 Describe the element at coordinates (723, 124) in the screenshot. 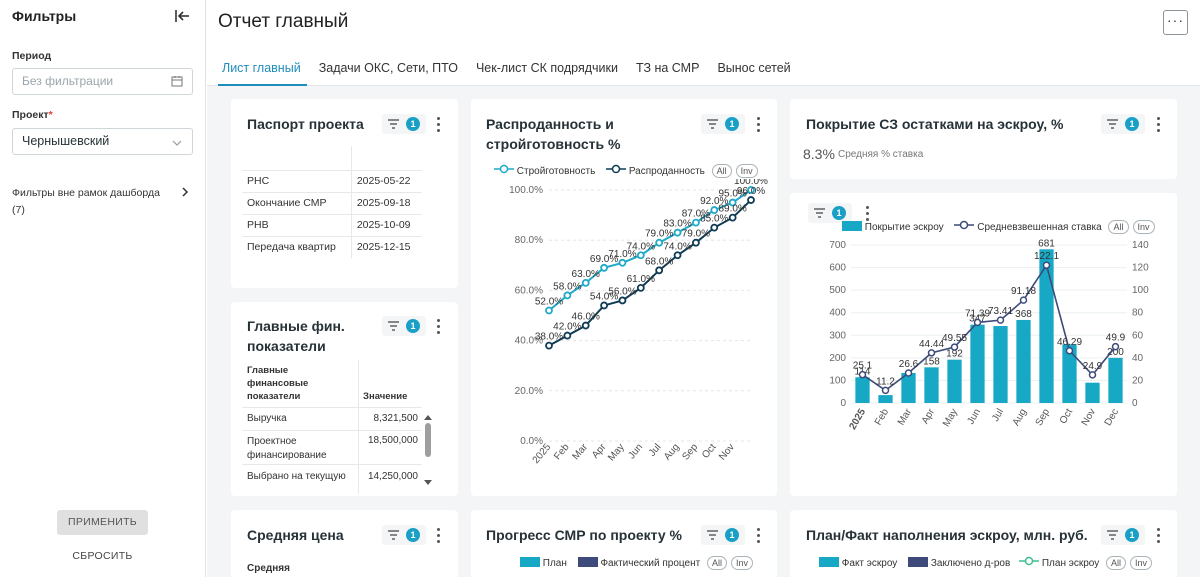

I see `sales-filter-button: 1` at that location.